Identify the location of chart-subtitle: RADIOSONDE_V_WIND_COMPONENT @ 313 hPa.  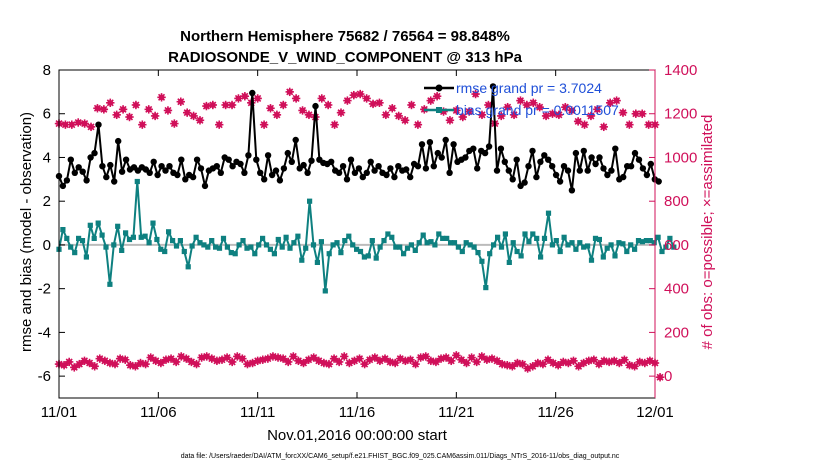
(345, 57).